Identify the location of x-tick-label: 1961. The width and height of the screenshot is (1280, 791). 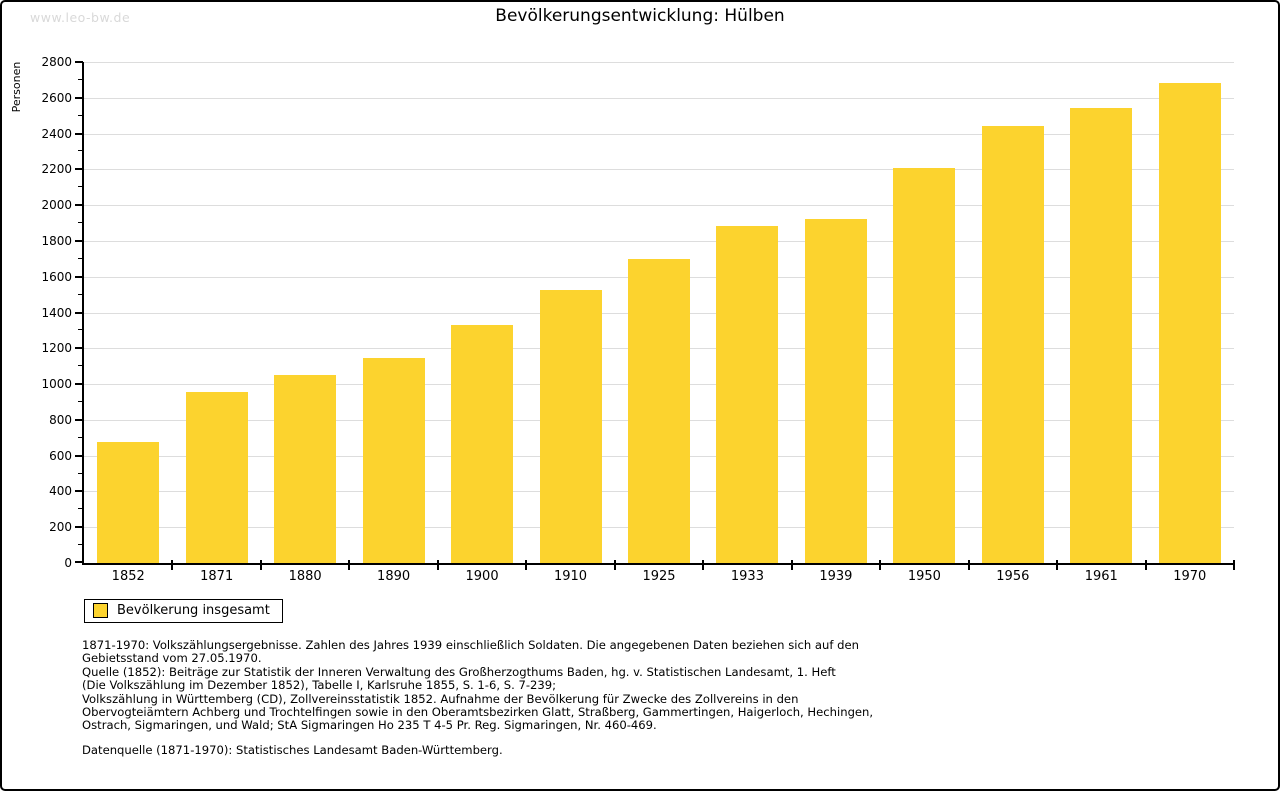
(1101, 576).